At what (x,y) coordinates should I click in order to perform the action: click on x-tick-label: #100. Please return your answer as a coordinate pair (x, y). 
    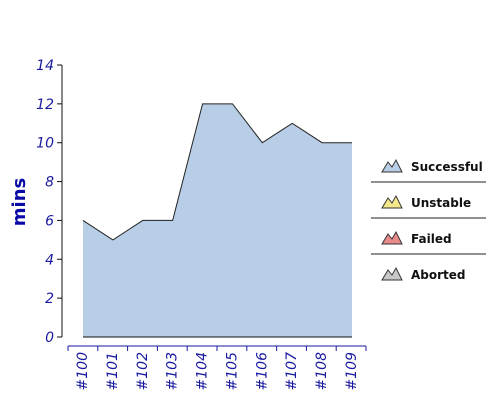
    Looking at the image, I should click on (83, 371).